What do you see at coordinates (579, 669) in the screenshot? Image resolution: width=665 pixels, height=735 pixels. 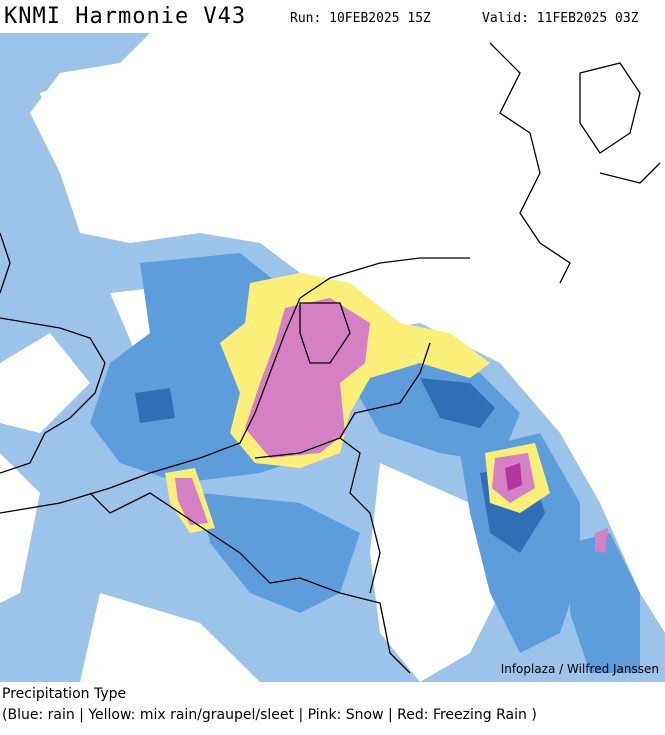 I see `credit: Infoplaza / Wilfred Janssen` at bounding box center [579, 669].